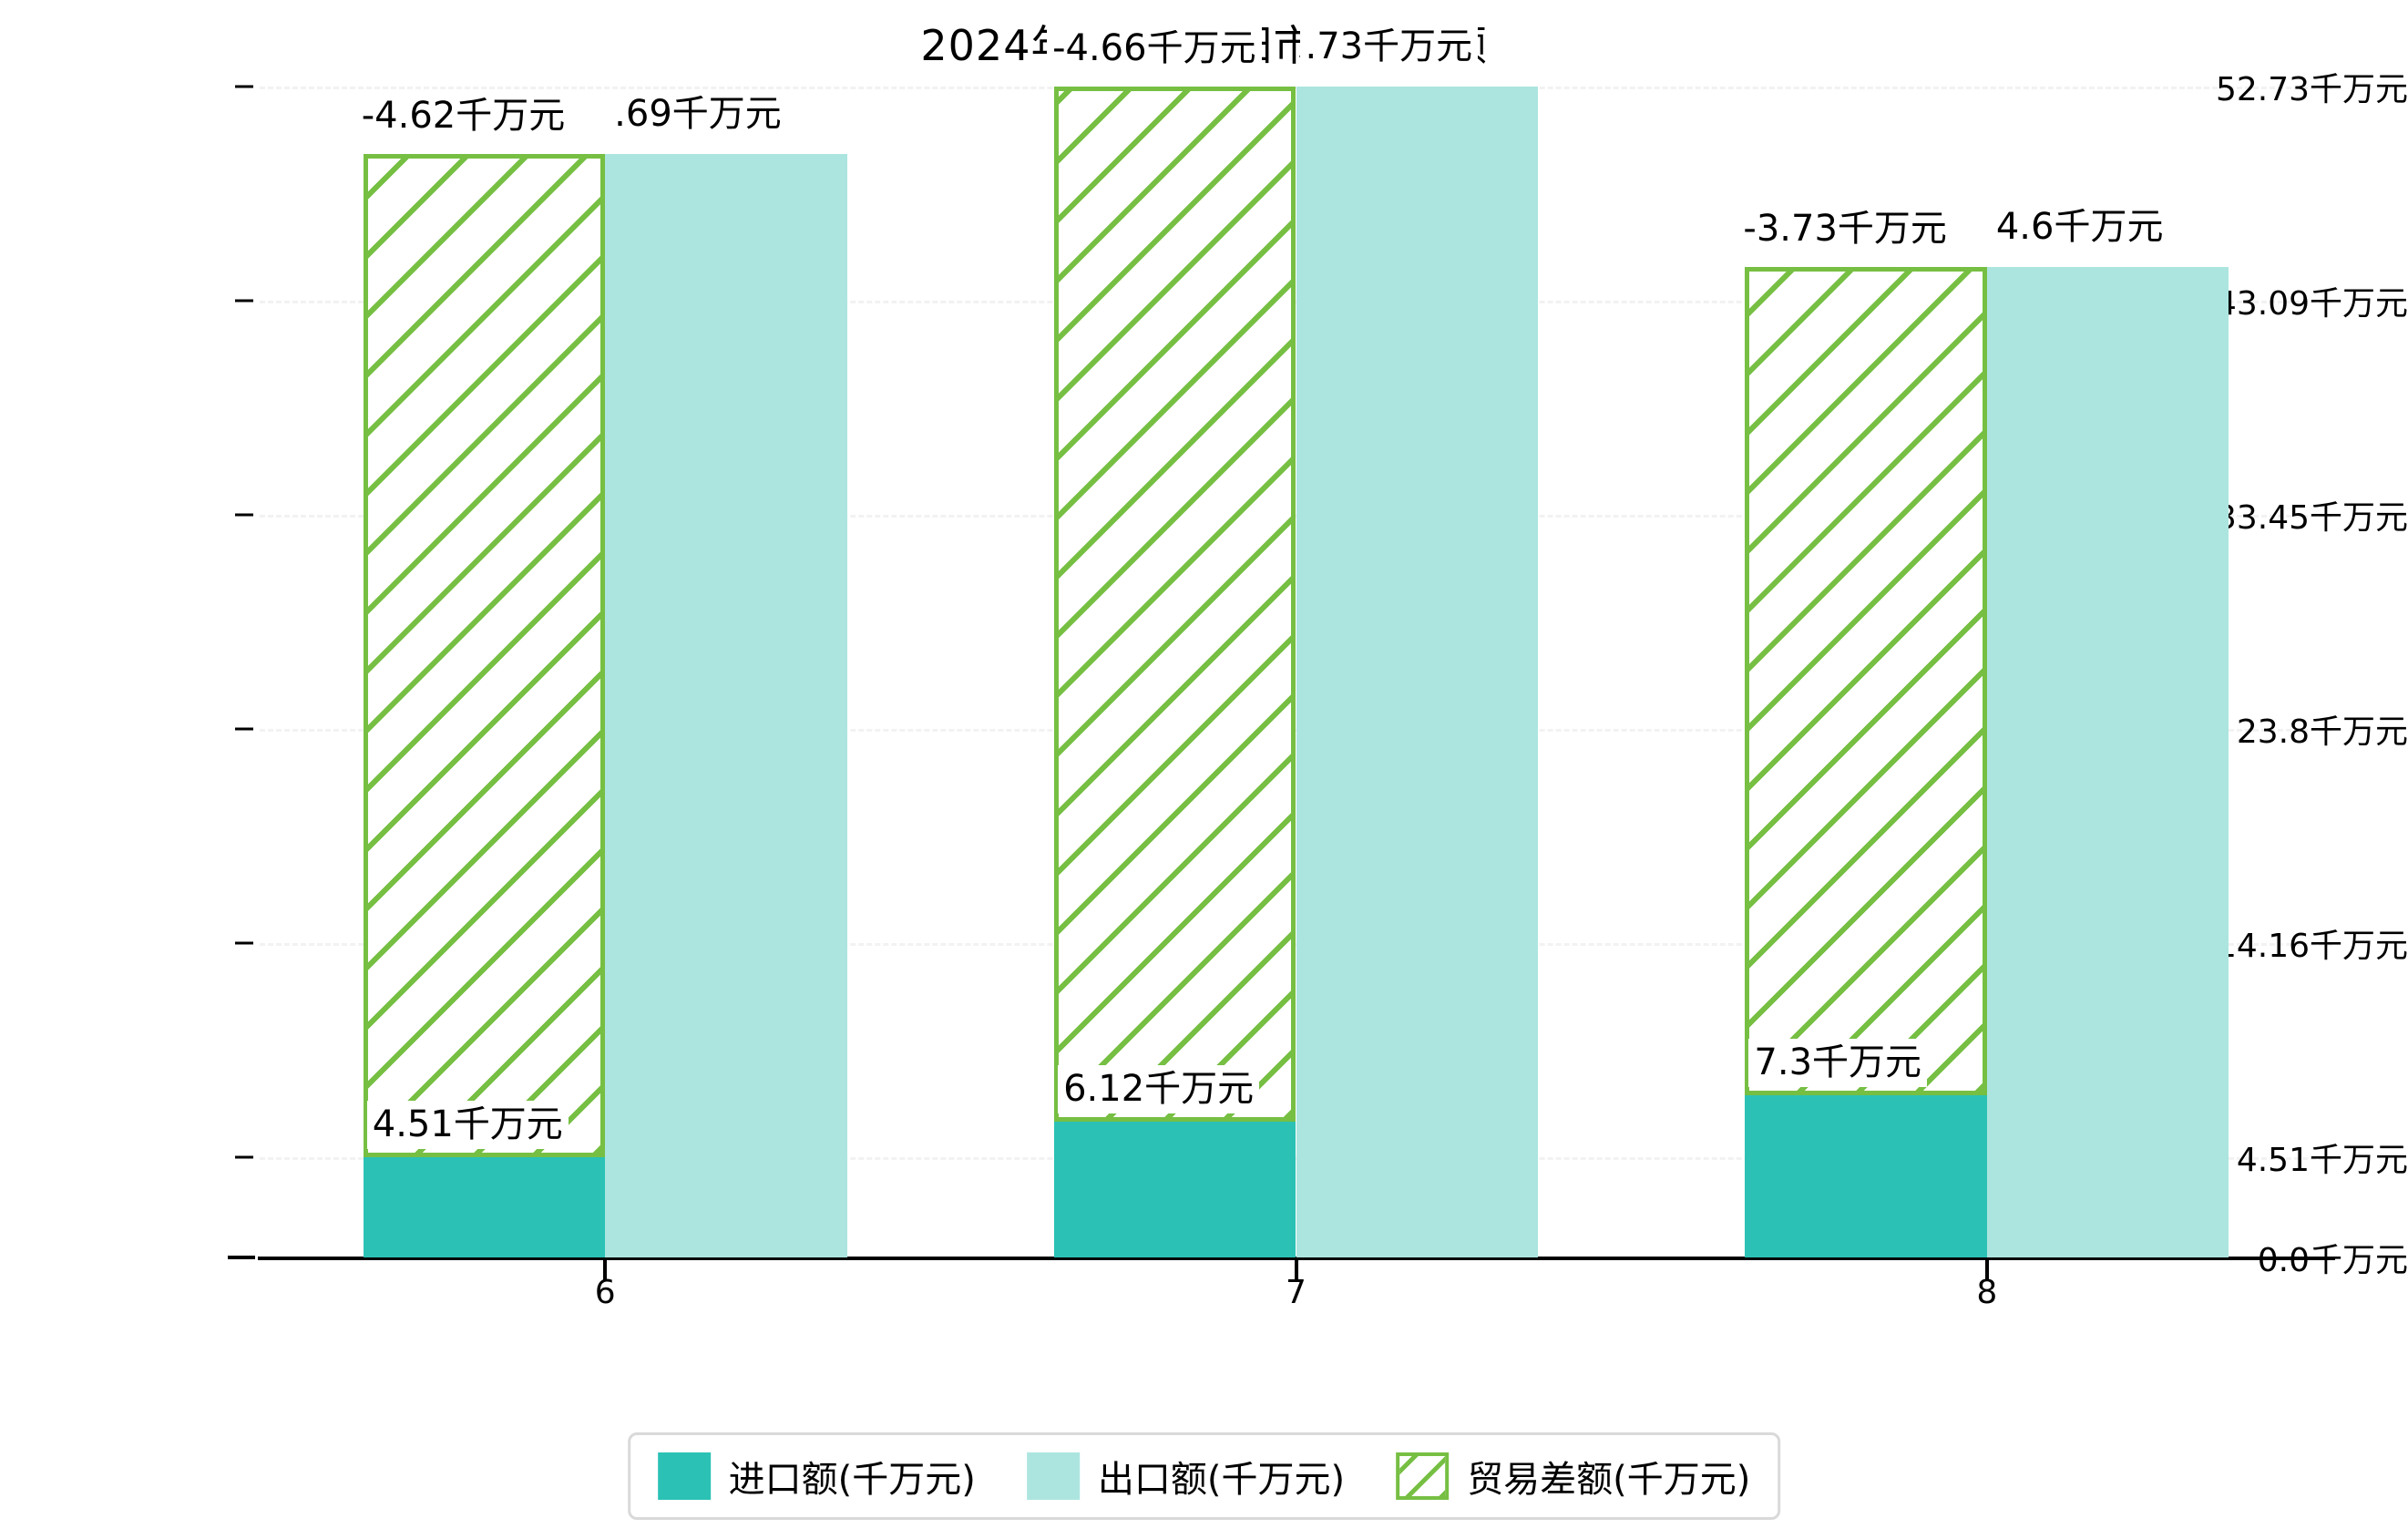  I want to click on x-axis-tick-label: 6, so click(605, 1293).